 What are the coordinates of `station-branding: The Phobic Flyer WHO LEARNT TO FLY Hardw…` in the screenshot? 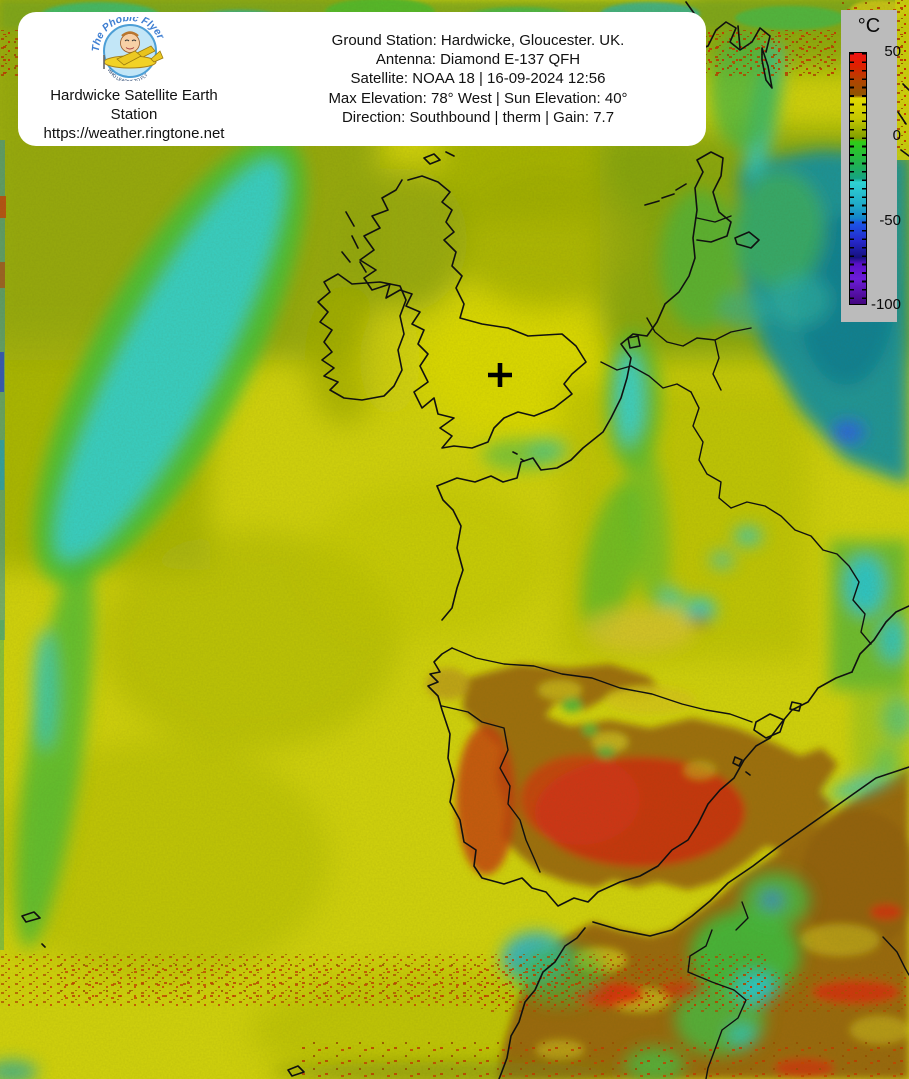 It's located at (134, 79).